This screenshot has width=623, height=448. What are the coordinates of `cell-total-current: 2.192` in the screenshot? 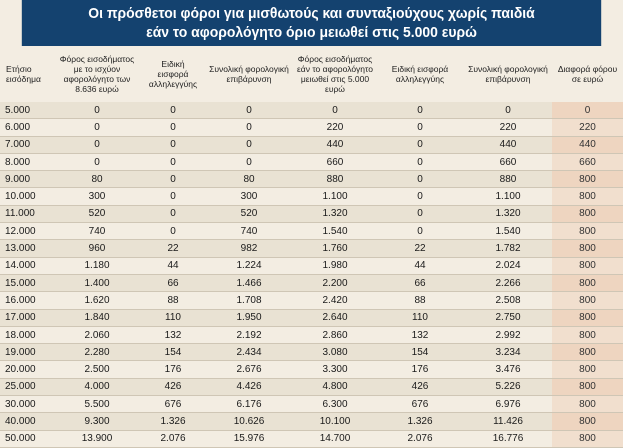 It's located at (249, 335).